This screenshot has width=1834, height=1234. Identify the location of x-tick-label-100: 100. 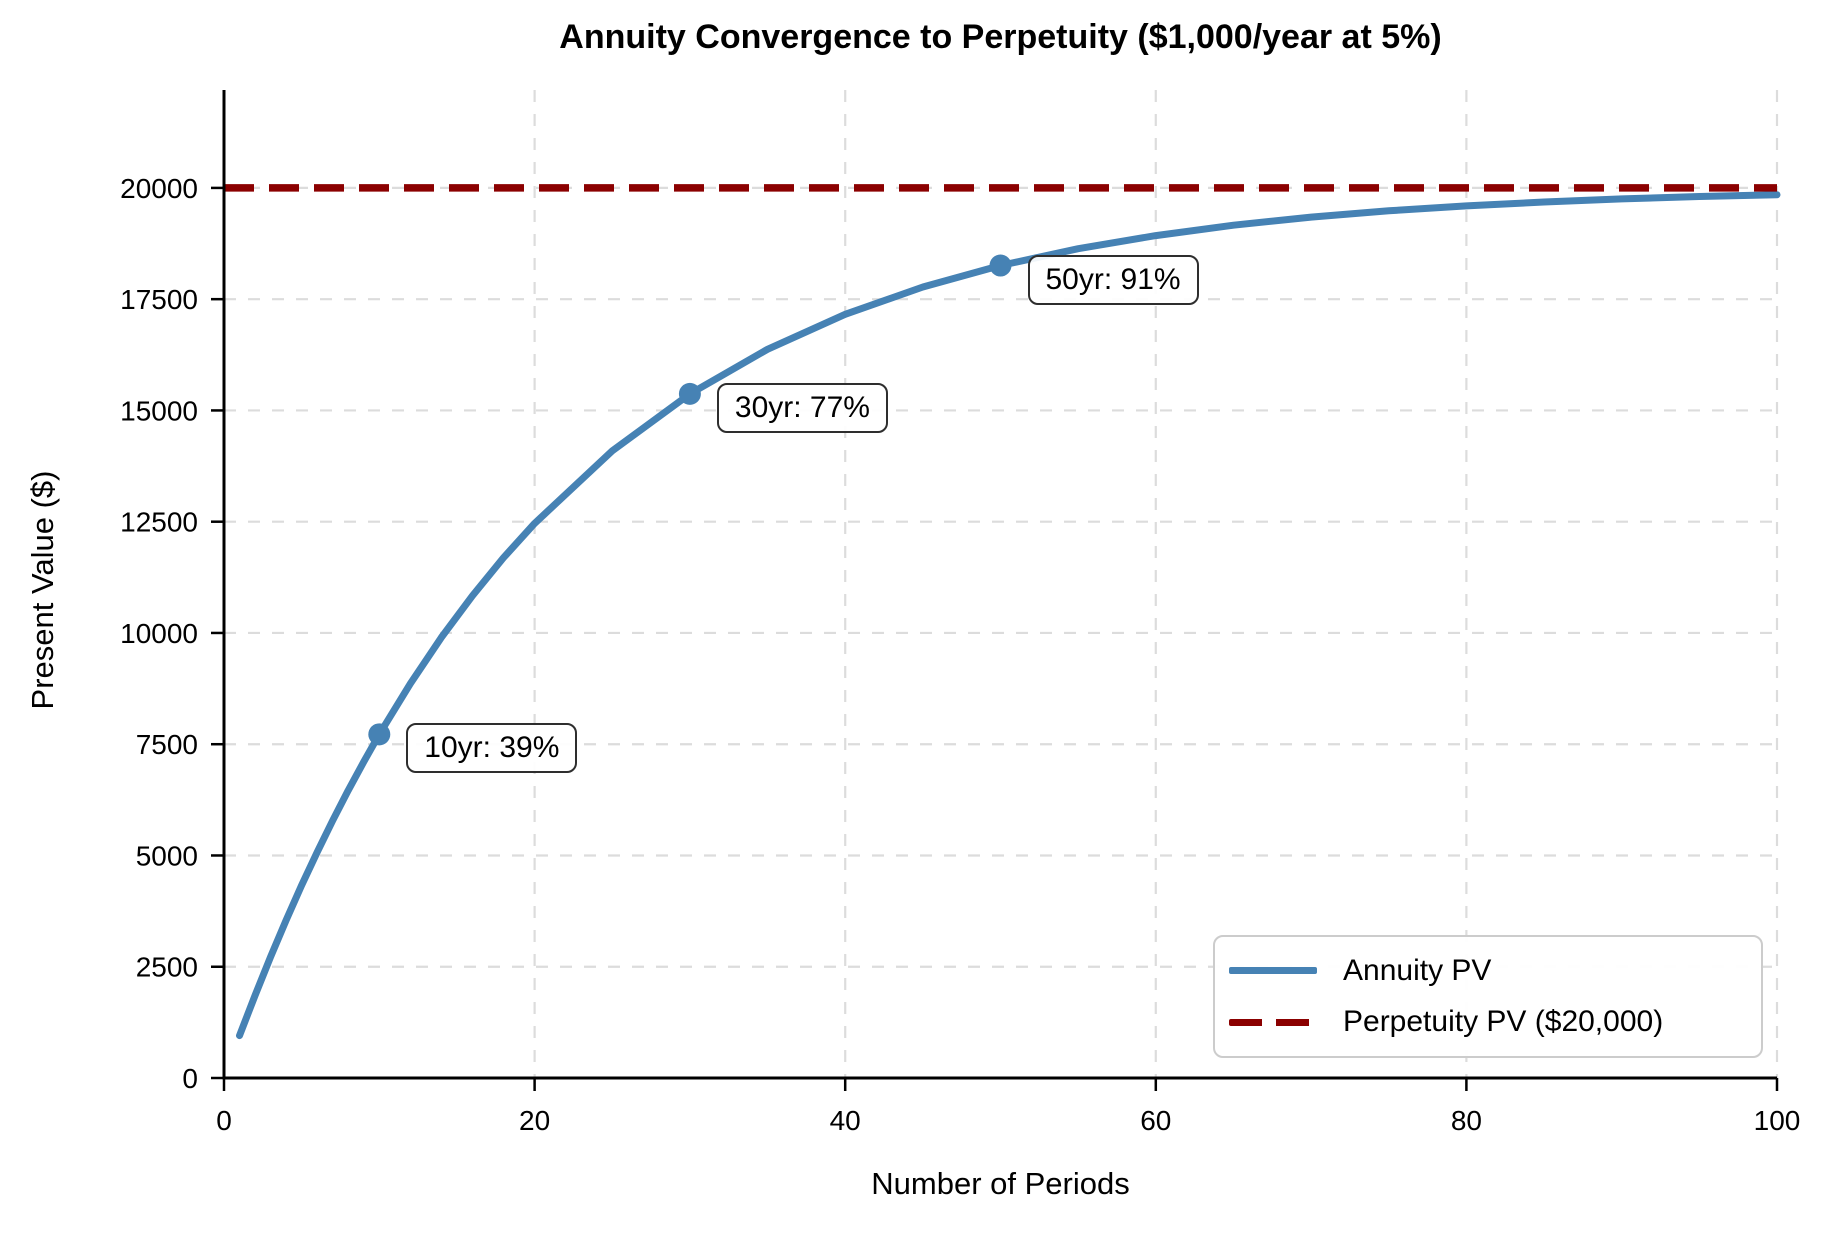
(1777, 1120).